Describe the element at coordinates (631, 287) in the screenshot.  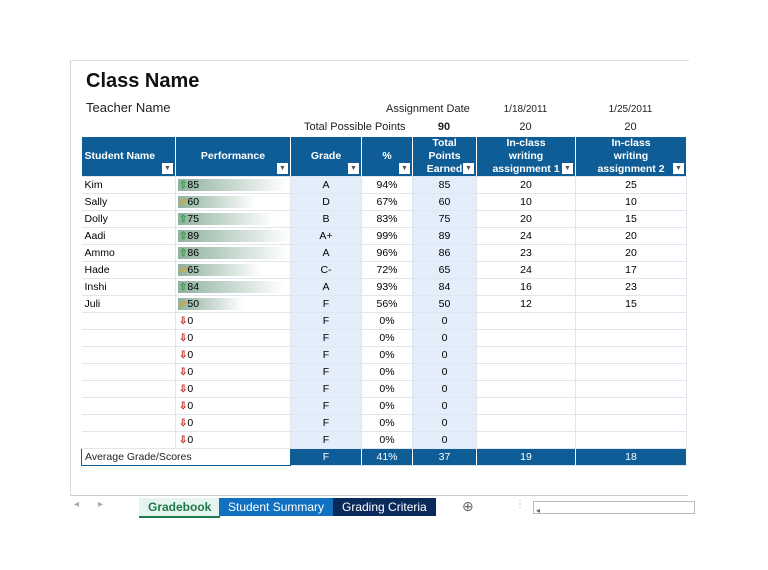
I see `assignment-2-score: 23` at that location.